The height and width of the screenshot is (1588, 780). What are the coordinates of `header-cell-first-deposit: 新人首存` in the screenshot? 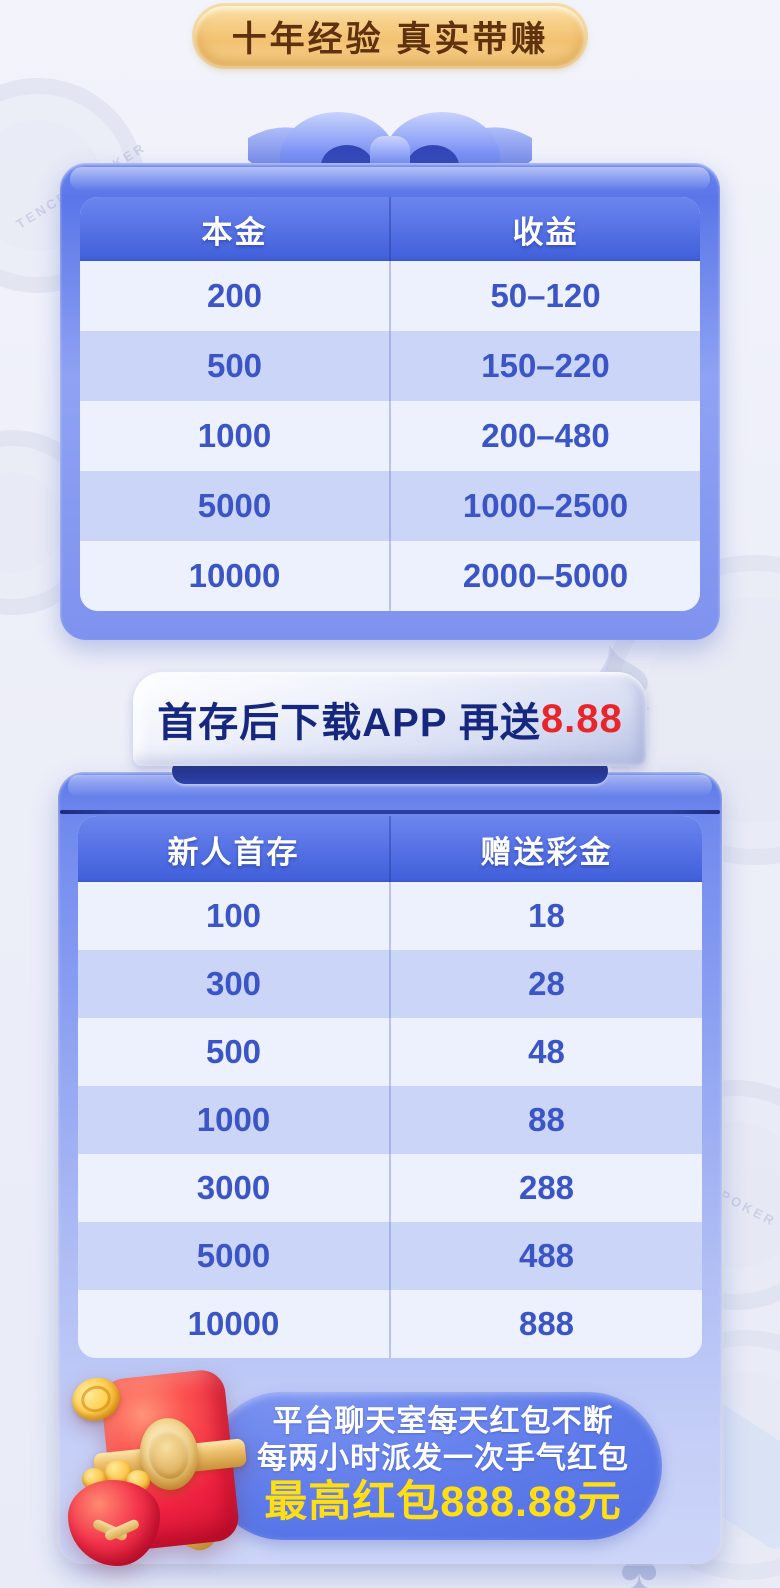 It's located at (233, 852).